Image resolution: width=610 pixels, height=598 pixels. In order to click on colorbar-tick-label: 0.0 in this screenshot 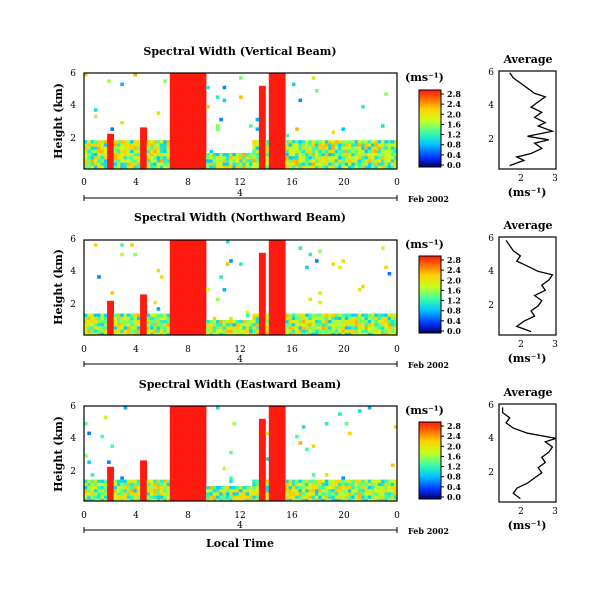, I will do `click(454, 165)`.